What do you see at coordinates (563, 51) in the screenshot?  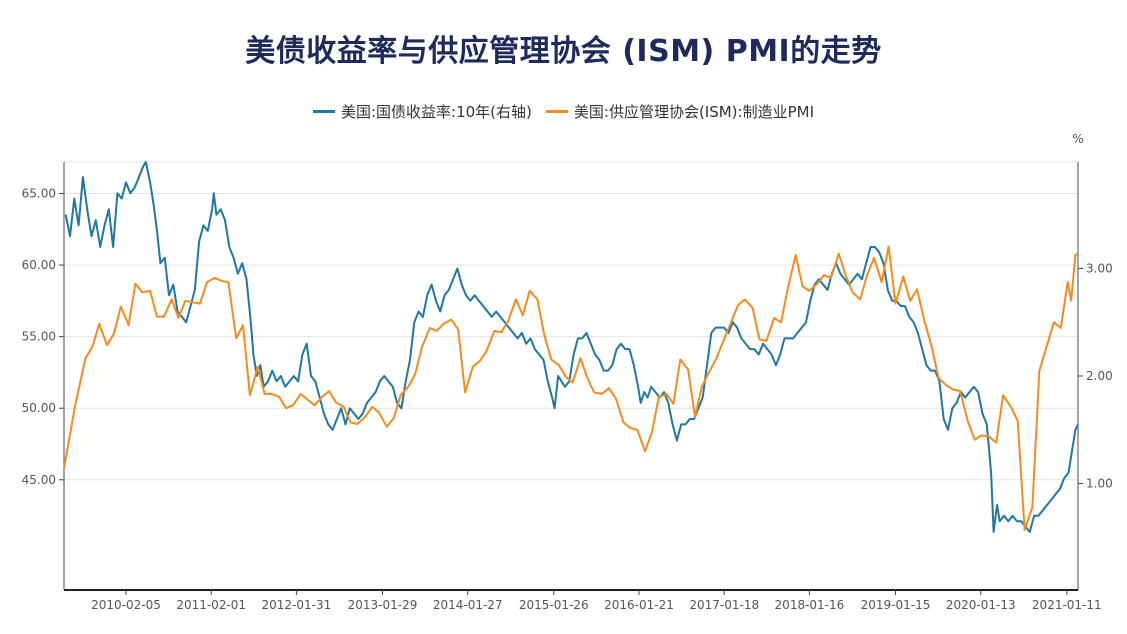 I see `chart-title: 美债收益率与供应管理协会 (ISM) PMI的走势` at bounding box center [563, 51].